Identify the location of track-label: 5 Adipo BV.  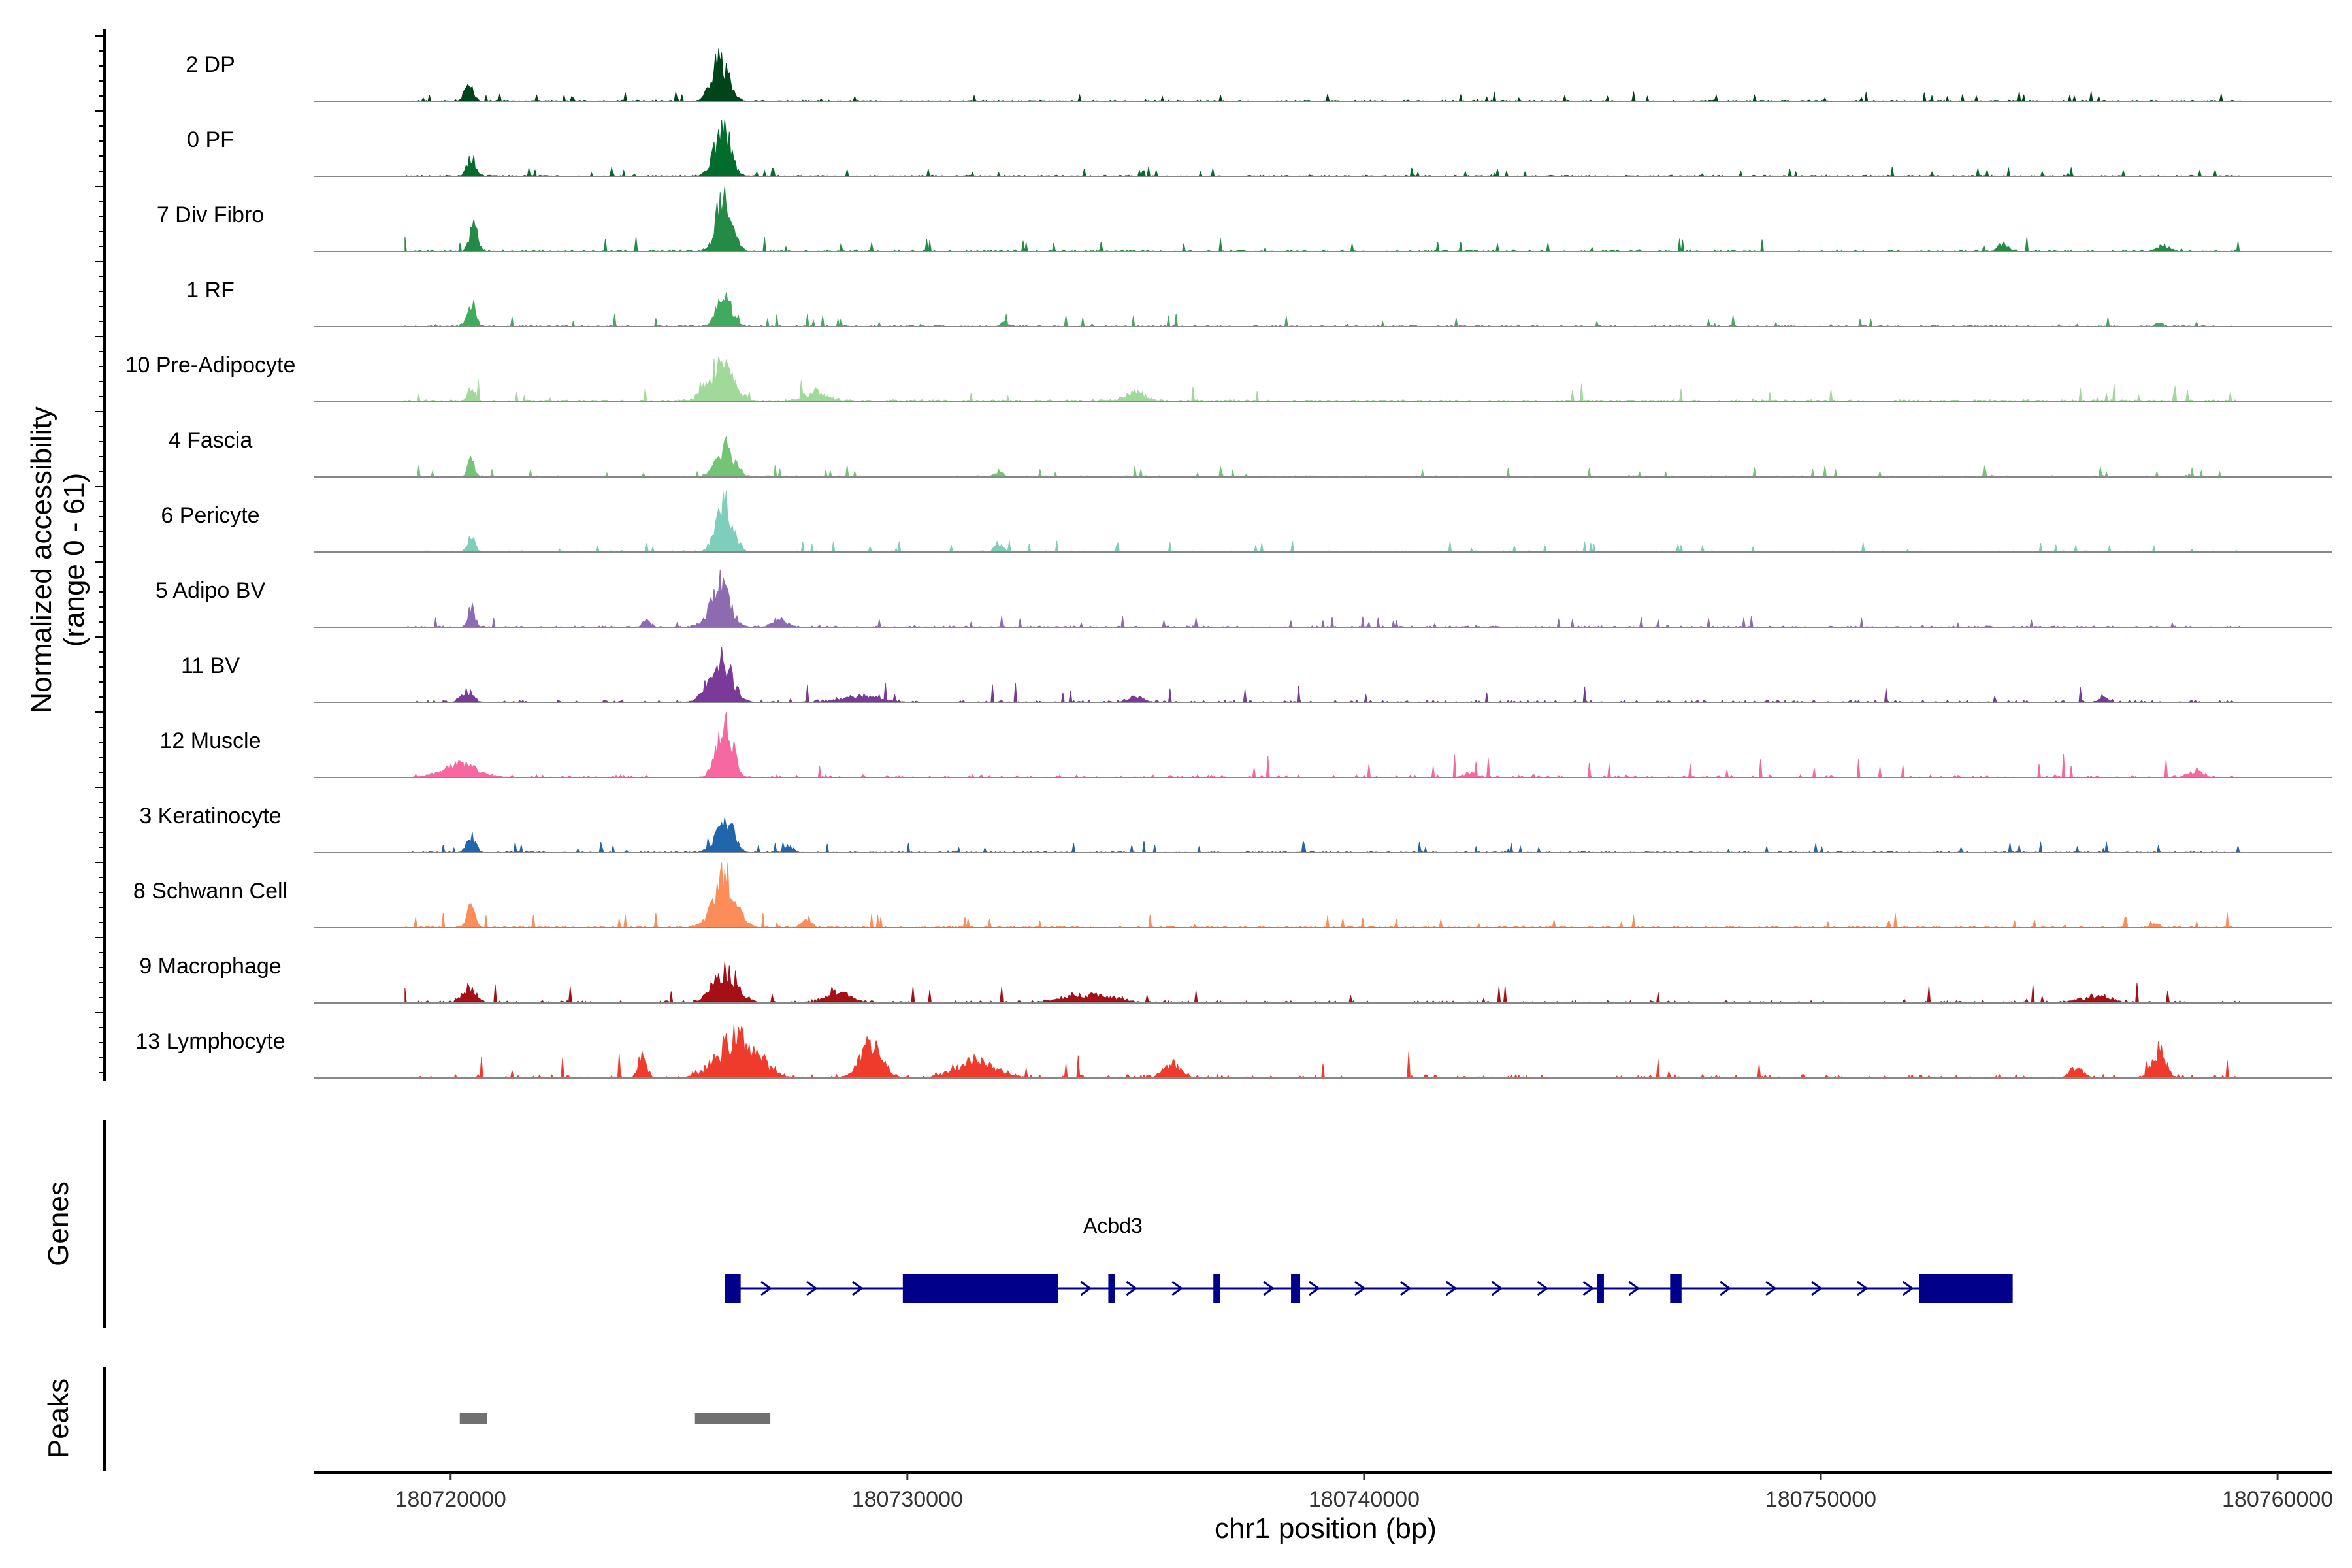
(210, 590).